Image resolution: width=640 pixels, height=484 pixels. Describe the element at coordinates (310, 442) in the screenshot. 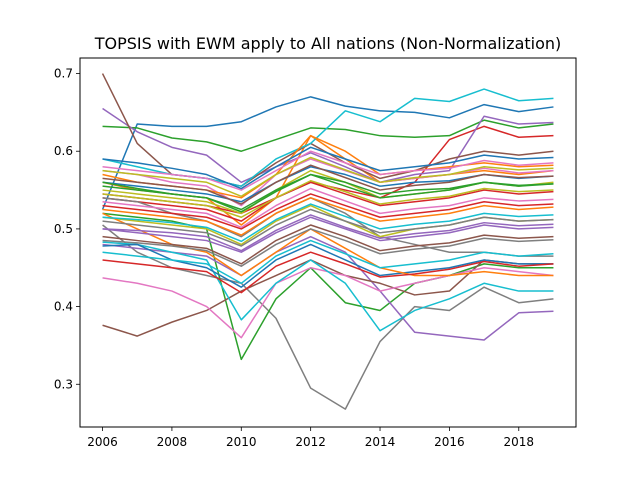

I see `x-tick-label: 2012` at that location.